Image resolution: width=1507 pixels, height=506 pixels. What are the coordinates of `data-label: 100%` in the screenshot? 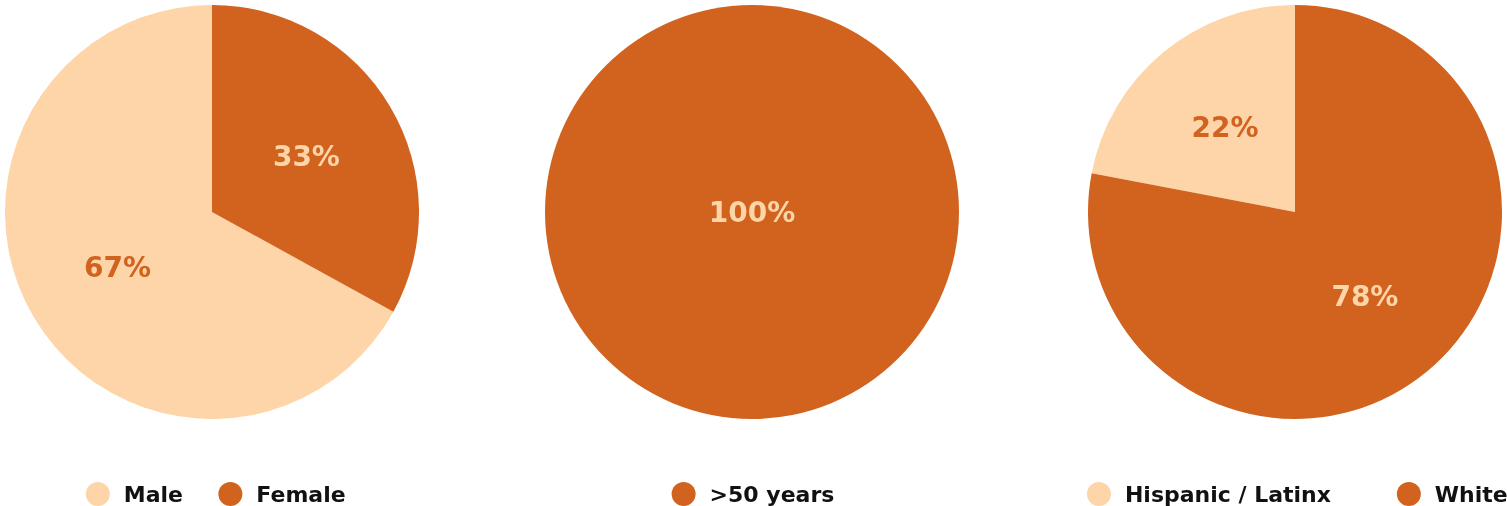 It's located at (752, 212).